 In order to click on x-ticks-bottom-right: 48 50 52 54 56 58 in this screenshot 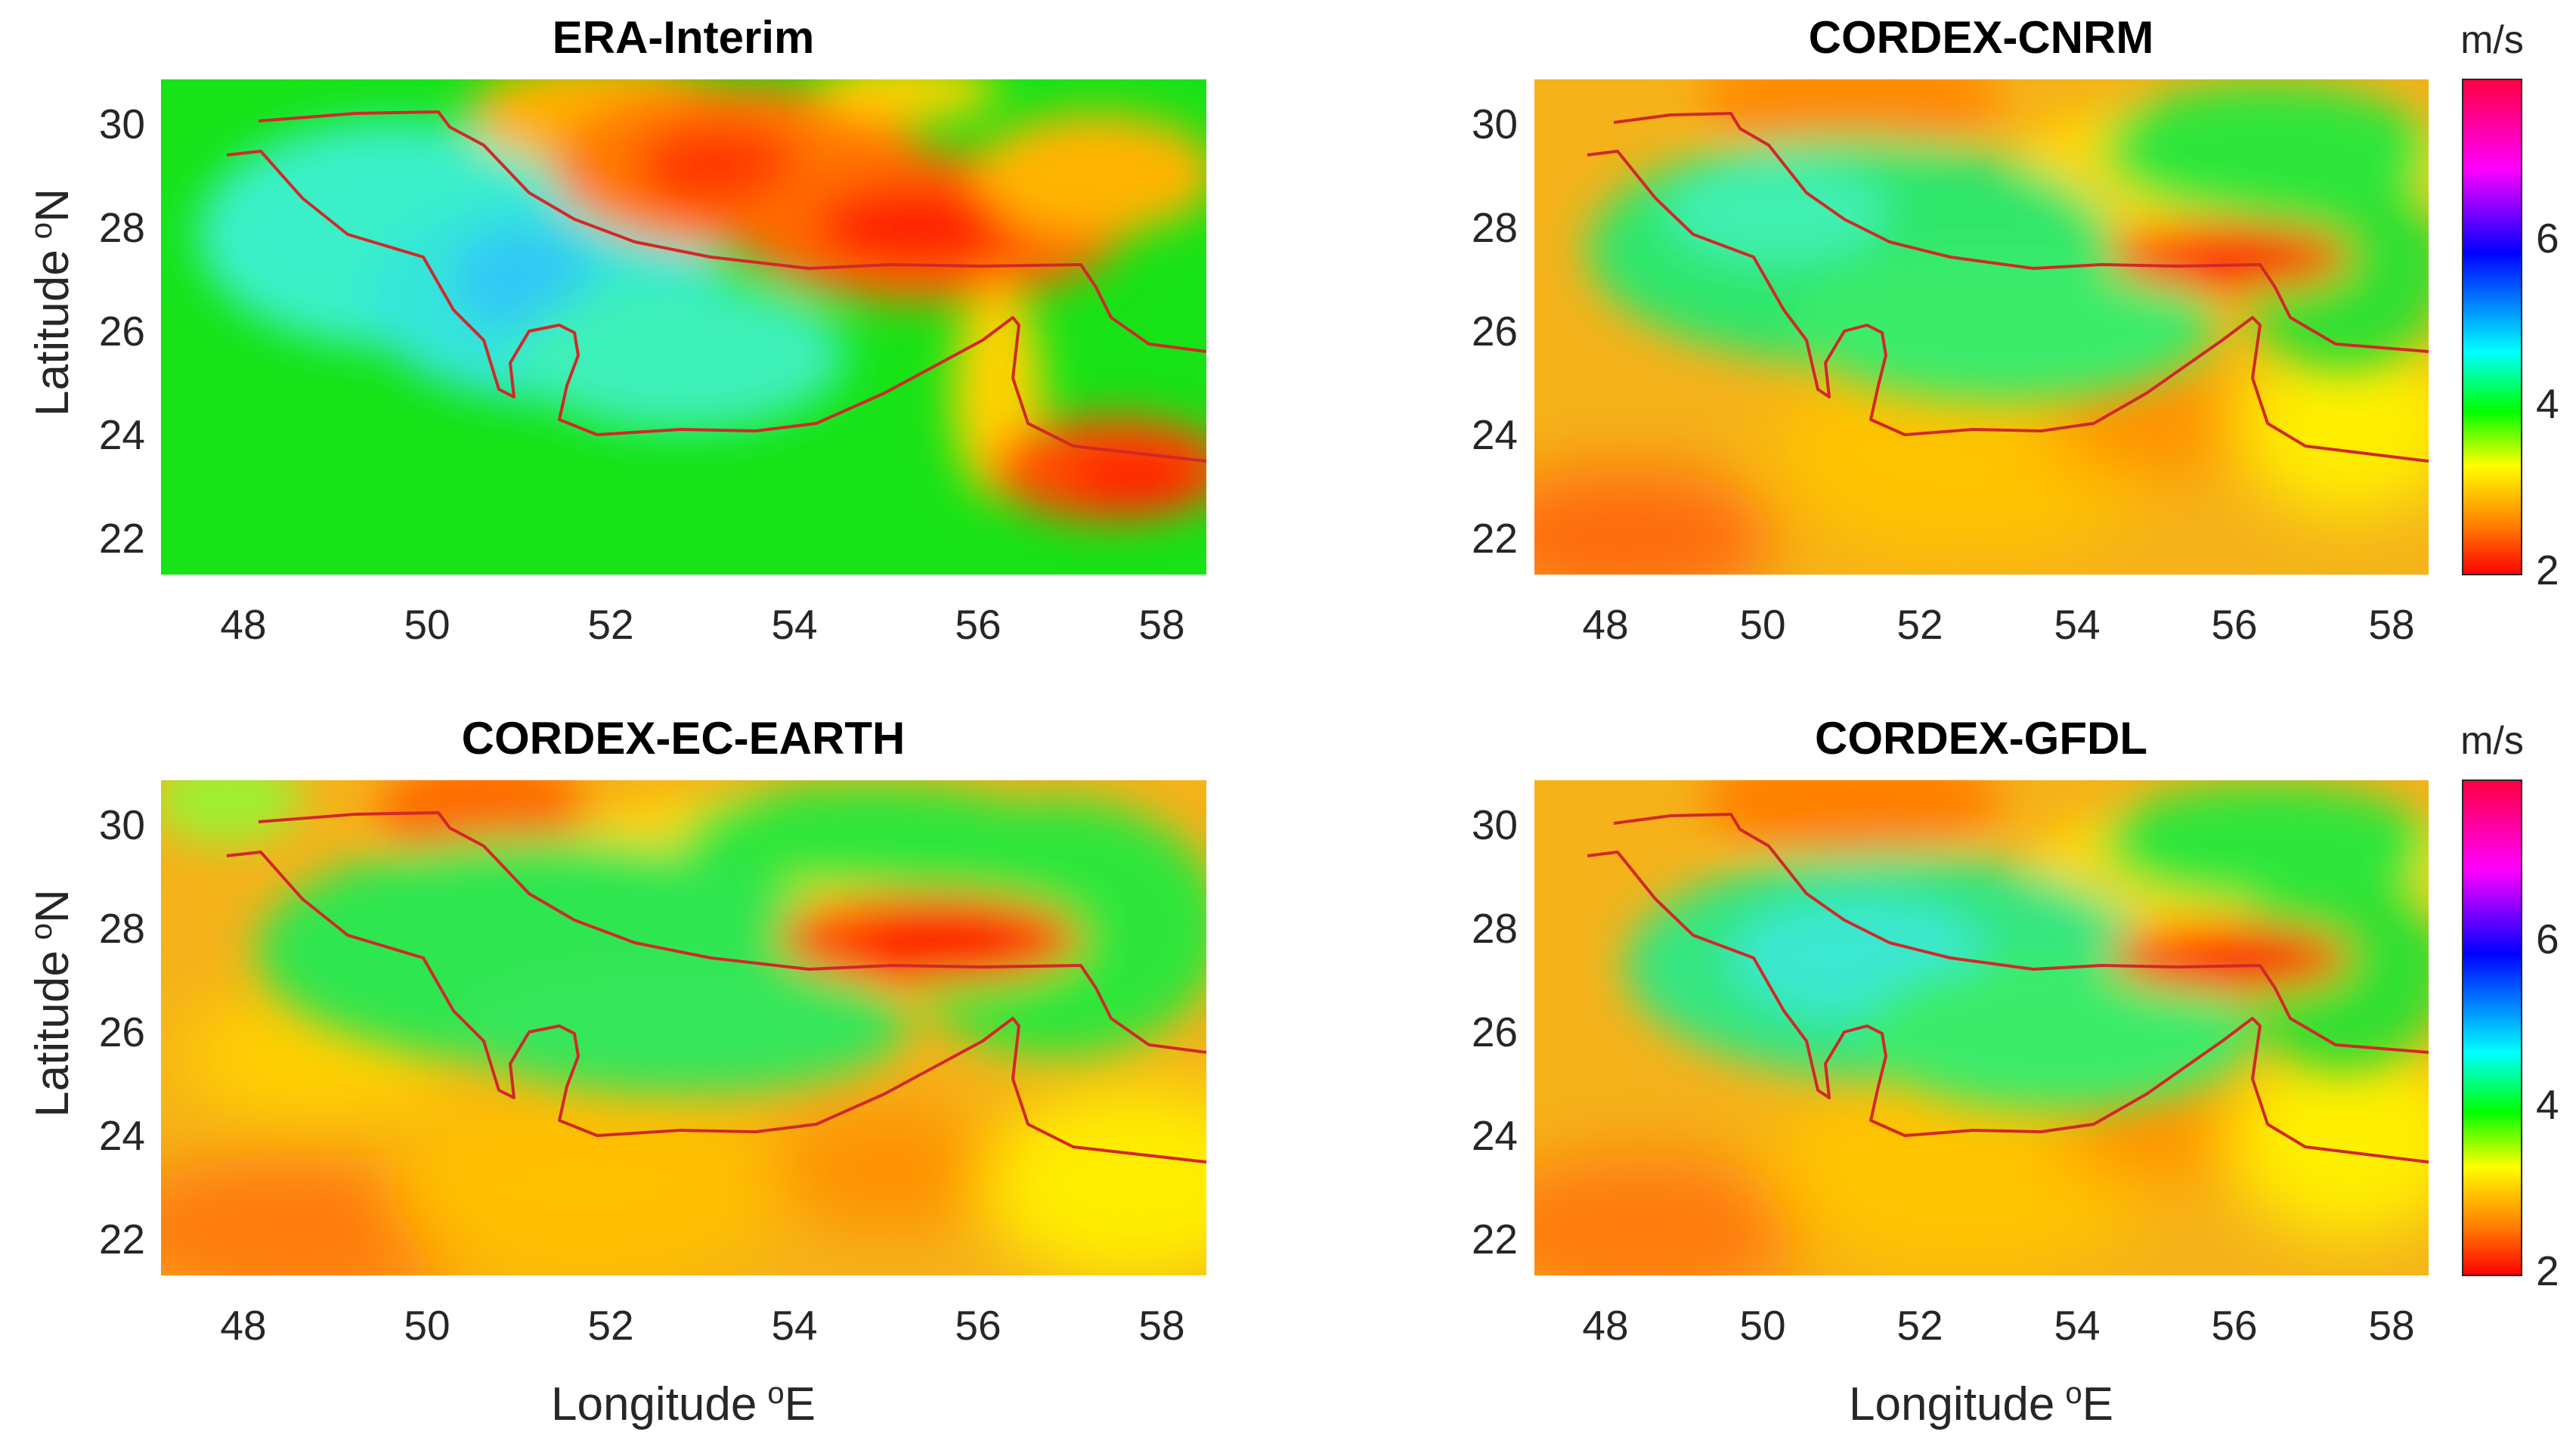, I will do `click(1998, 1325)`.